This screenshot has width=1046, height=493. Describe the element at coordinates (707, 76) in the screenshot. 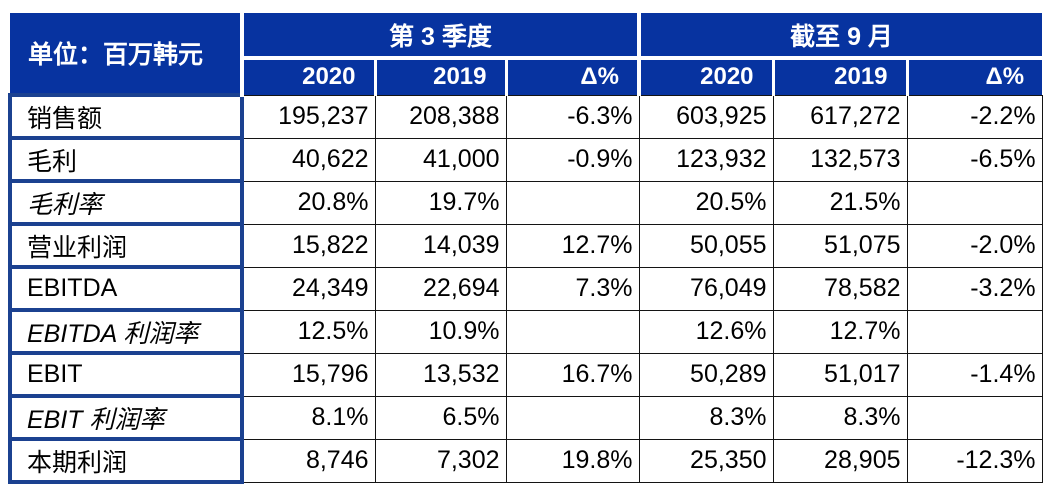

I see `ytd-2020-column-header: 2020` at that location.